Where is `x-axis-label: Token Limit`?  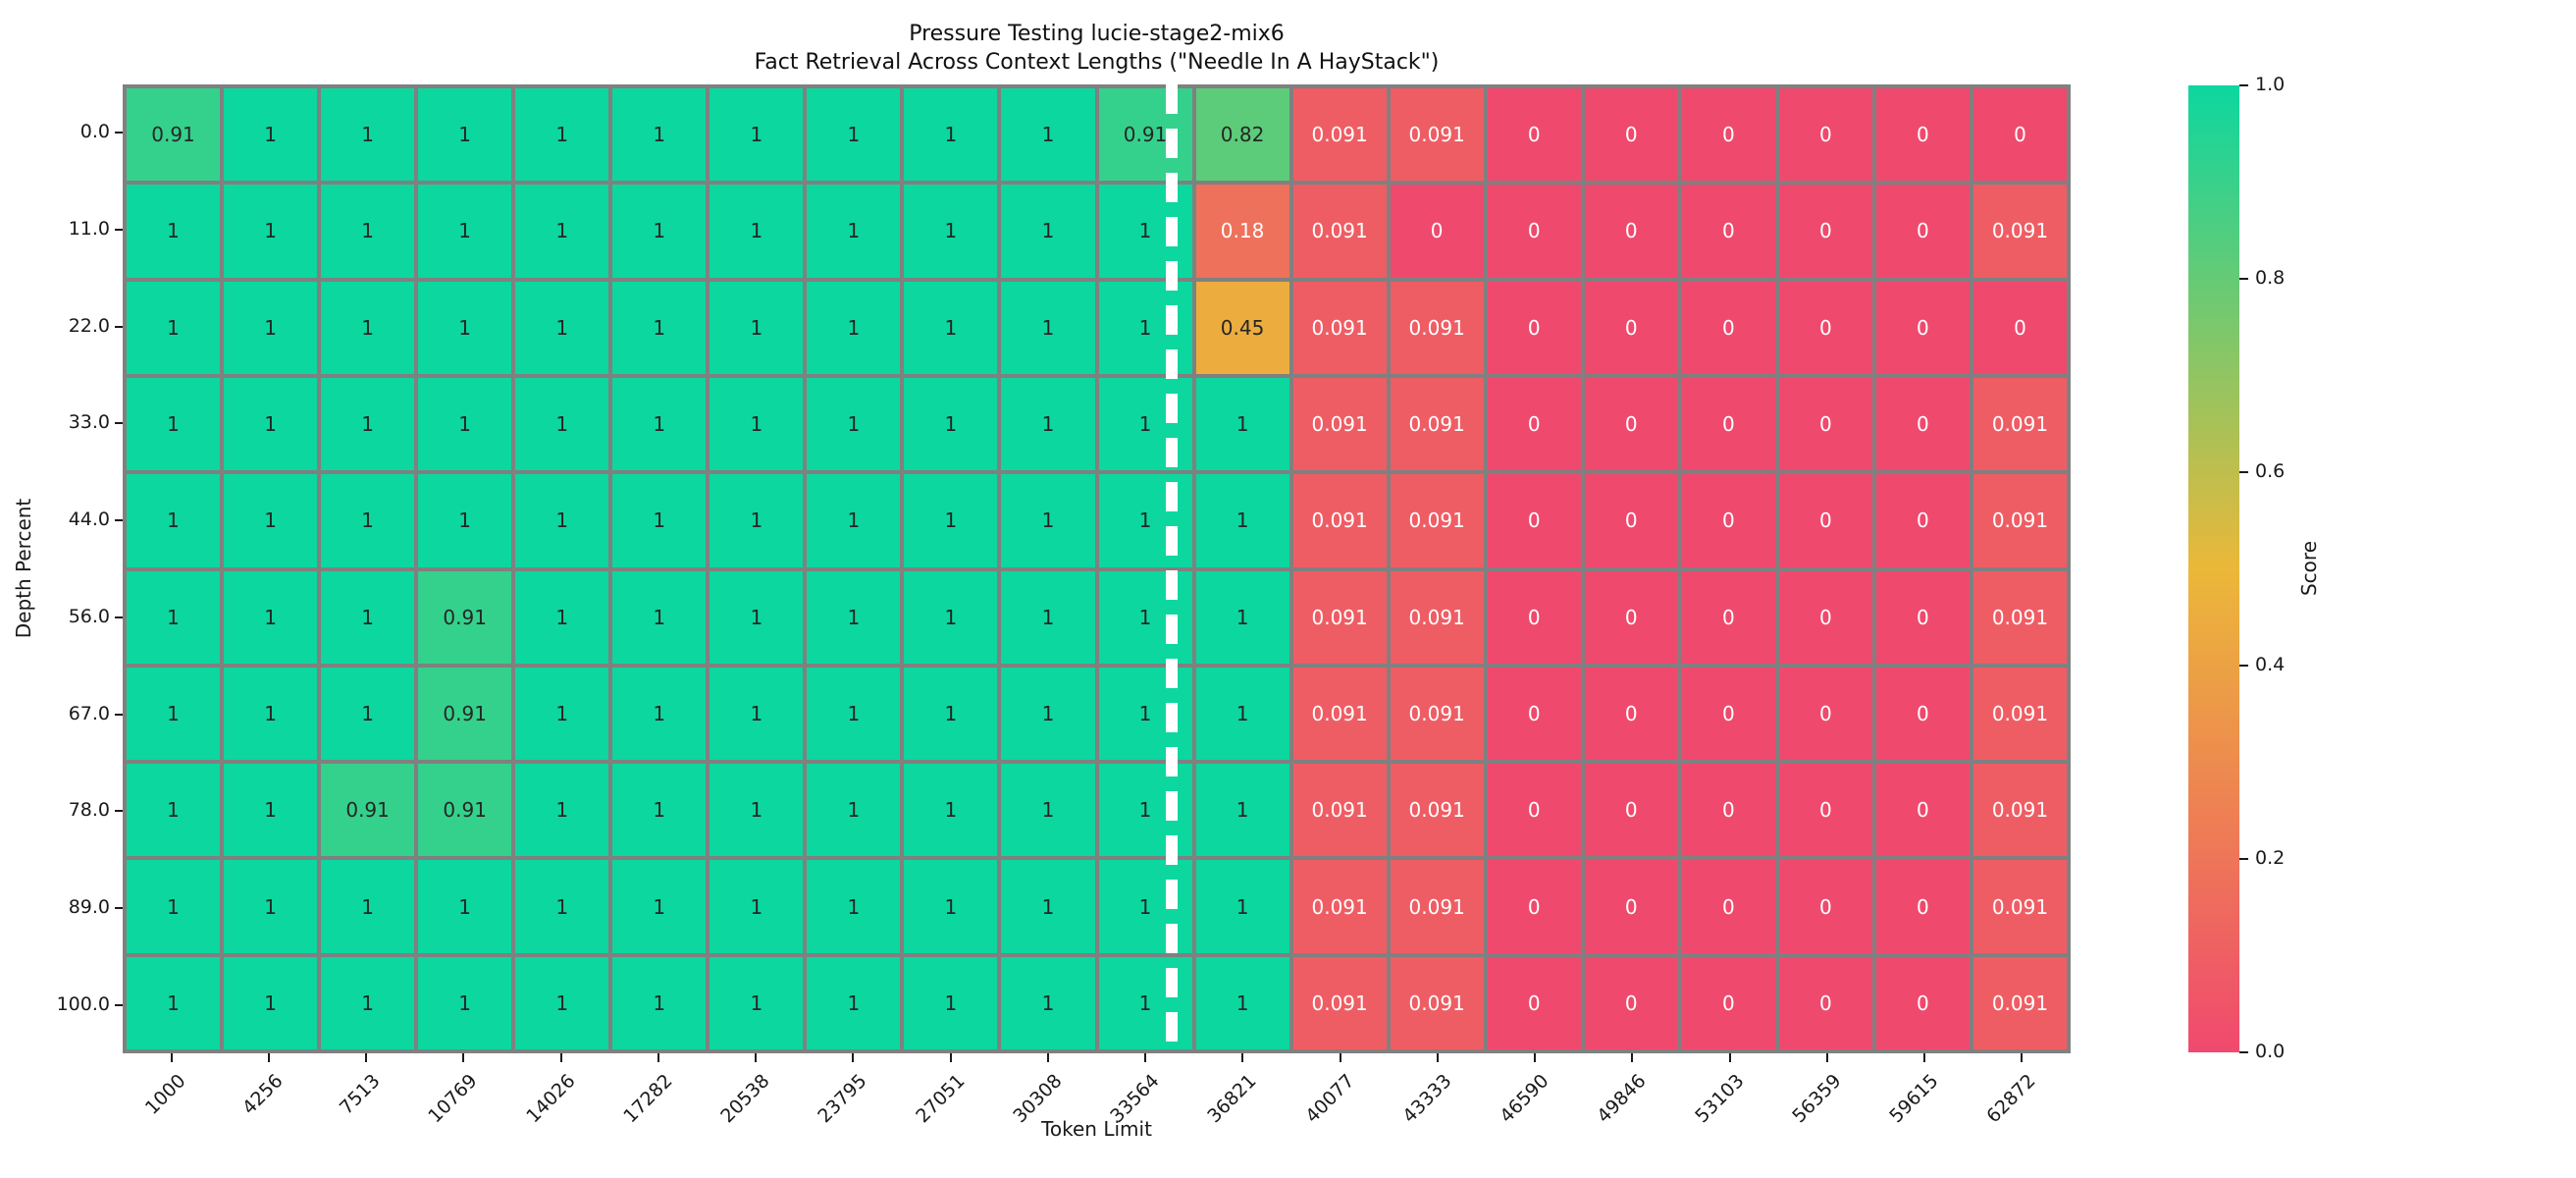
x-axis-label: Token Limit is located at coordinates (1096, 1129).